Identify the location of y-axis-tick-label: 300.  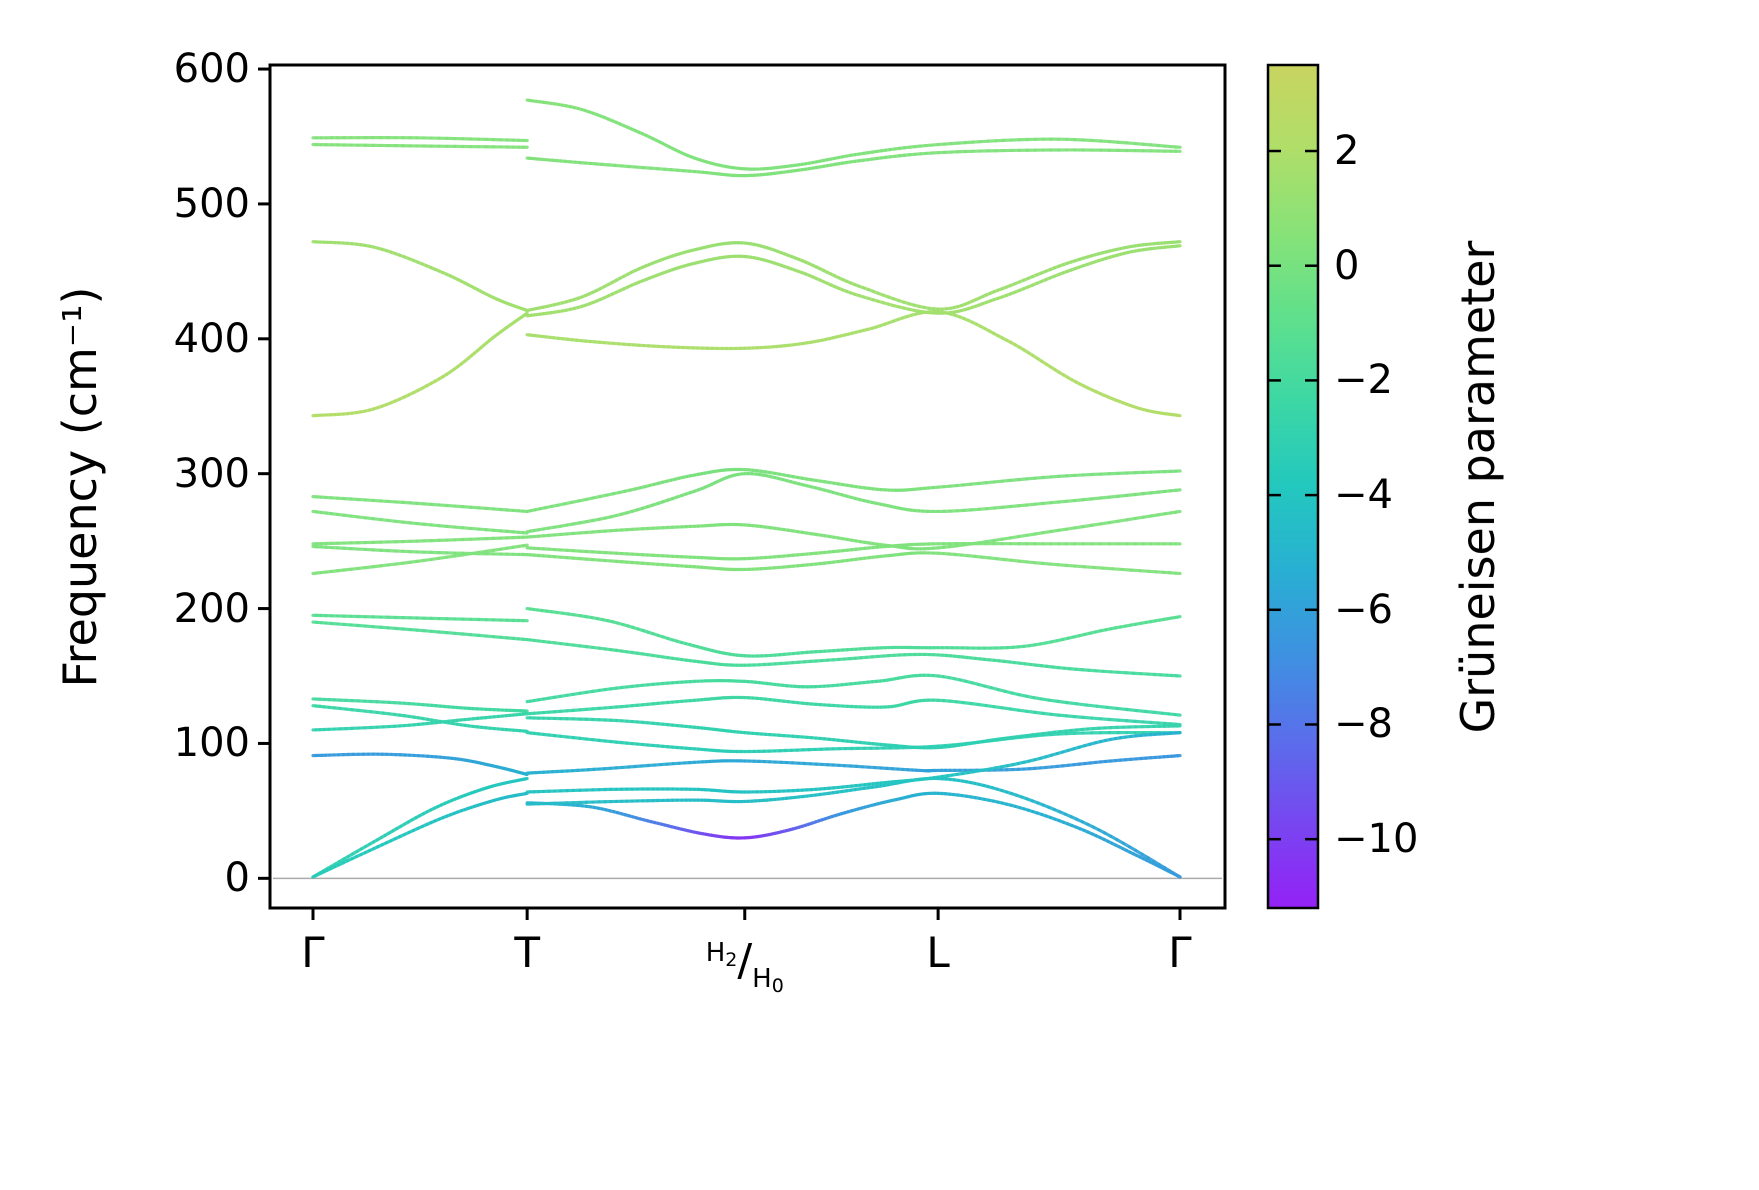
(211, 473).